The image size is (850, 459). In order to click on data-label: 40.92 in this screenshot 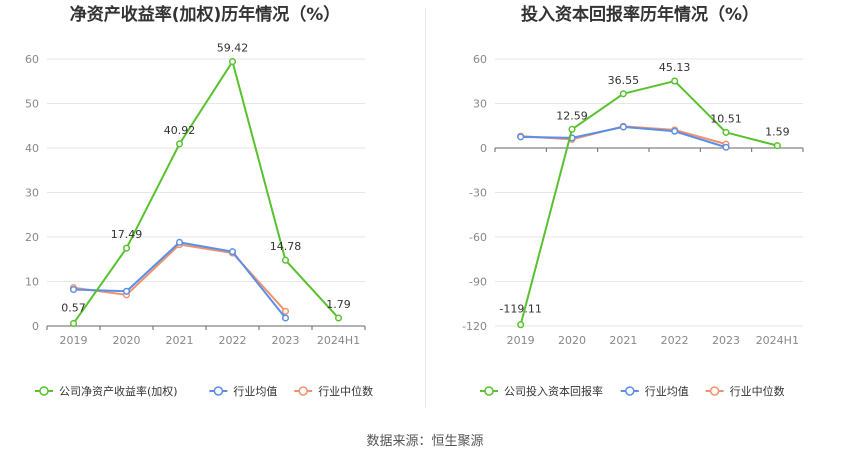, I will do `click(180, 130)`.